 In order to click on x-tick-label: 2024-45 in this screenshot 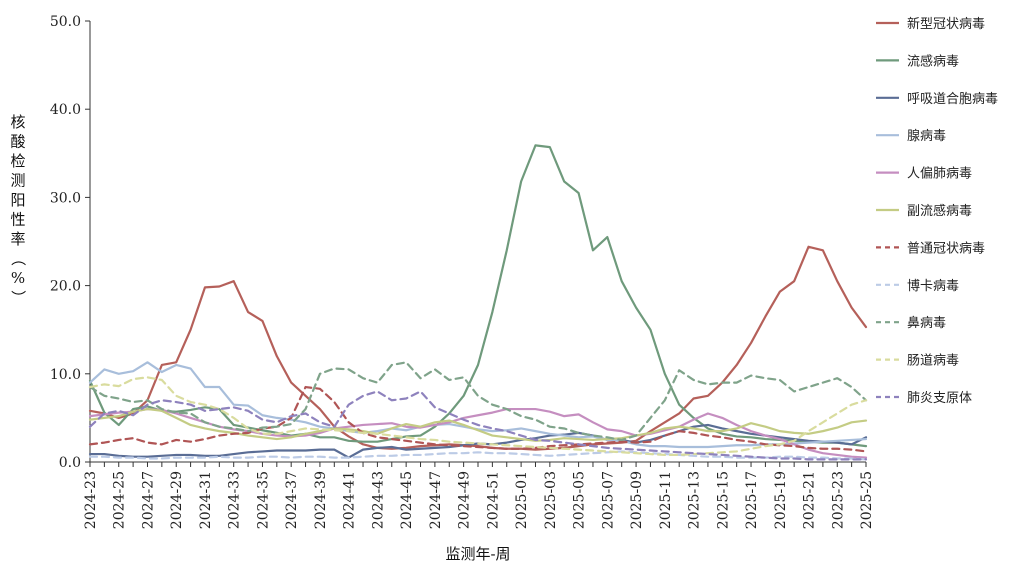, I will do `click(407, 500)`.